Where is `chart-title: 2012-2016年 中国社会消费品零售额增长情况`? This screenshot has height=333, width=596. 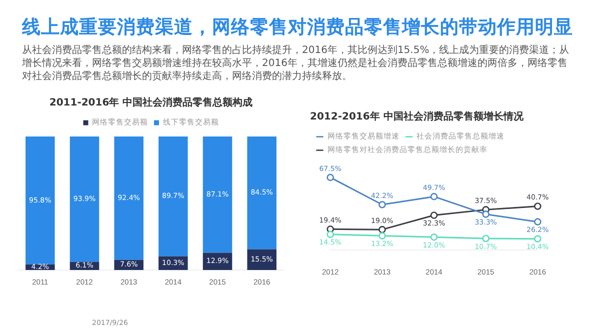
chart-title: 2012-2016年 中国社会消费品零售额增长情况 is located at coordinates (417, 116).